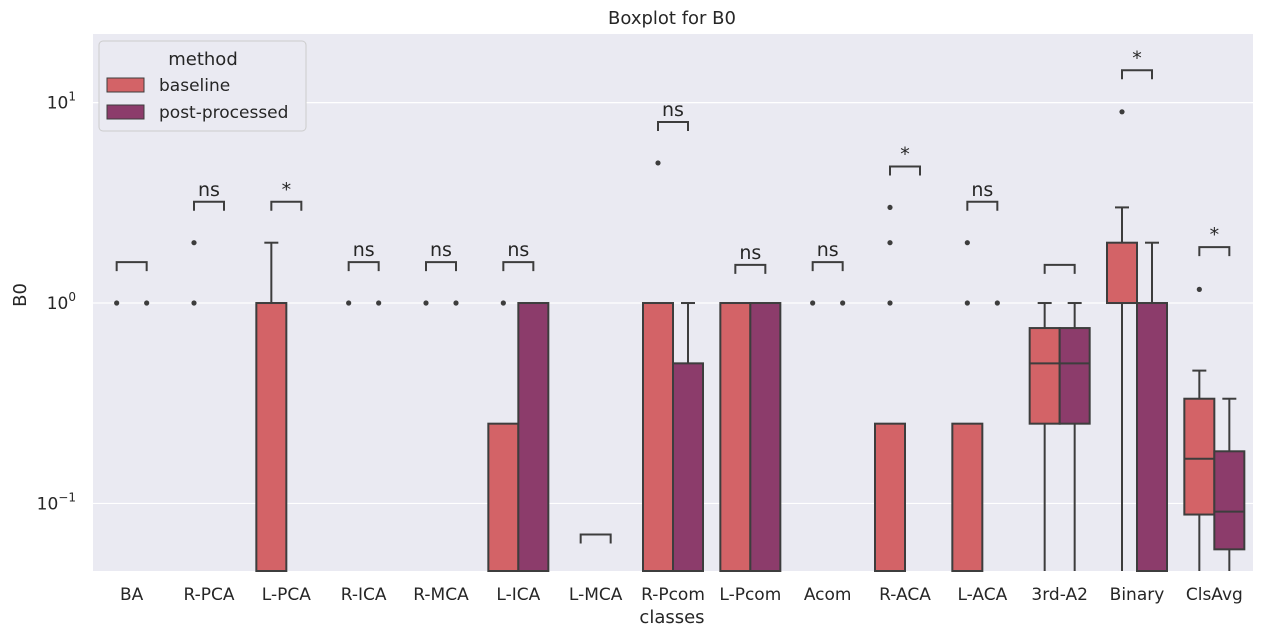 The image size is (1263, 638). What do you see at coordinates (72, 297) in the screenshot?
I see `y-tick-exponent: 0` at bounding box center [72, 297].